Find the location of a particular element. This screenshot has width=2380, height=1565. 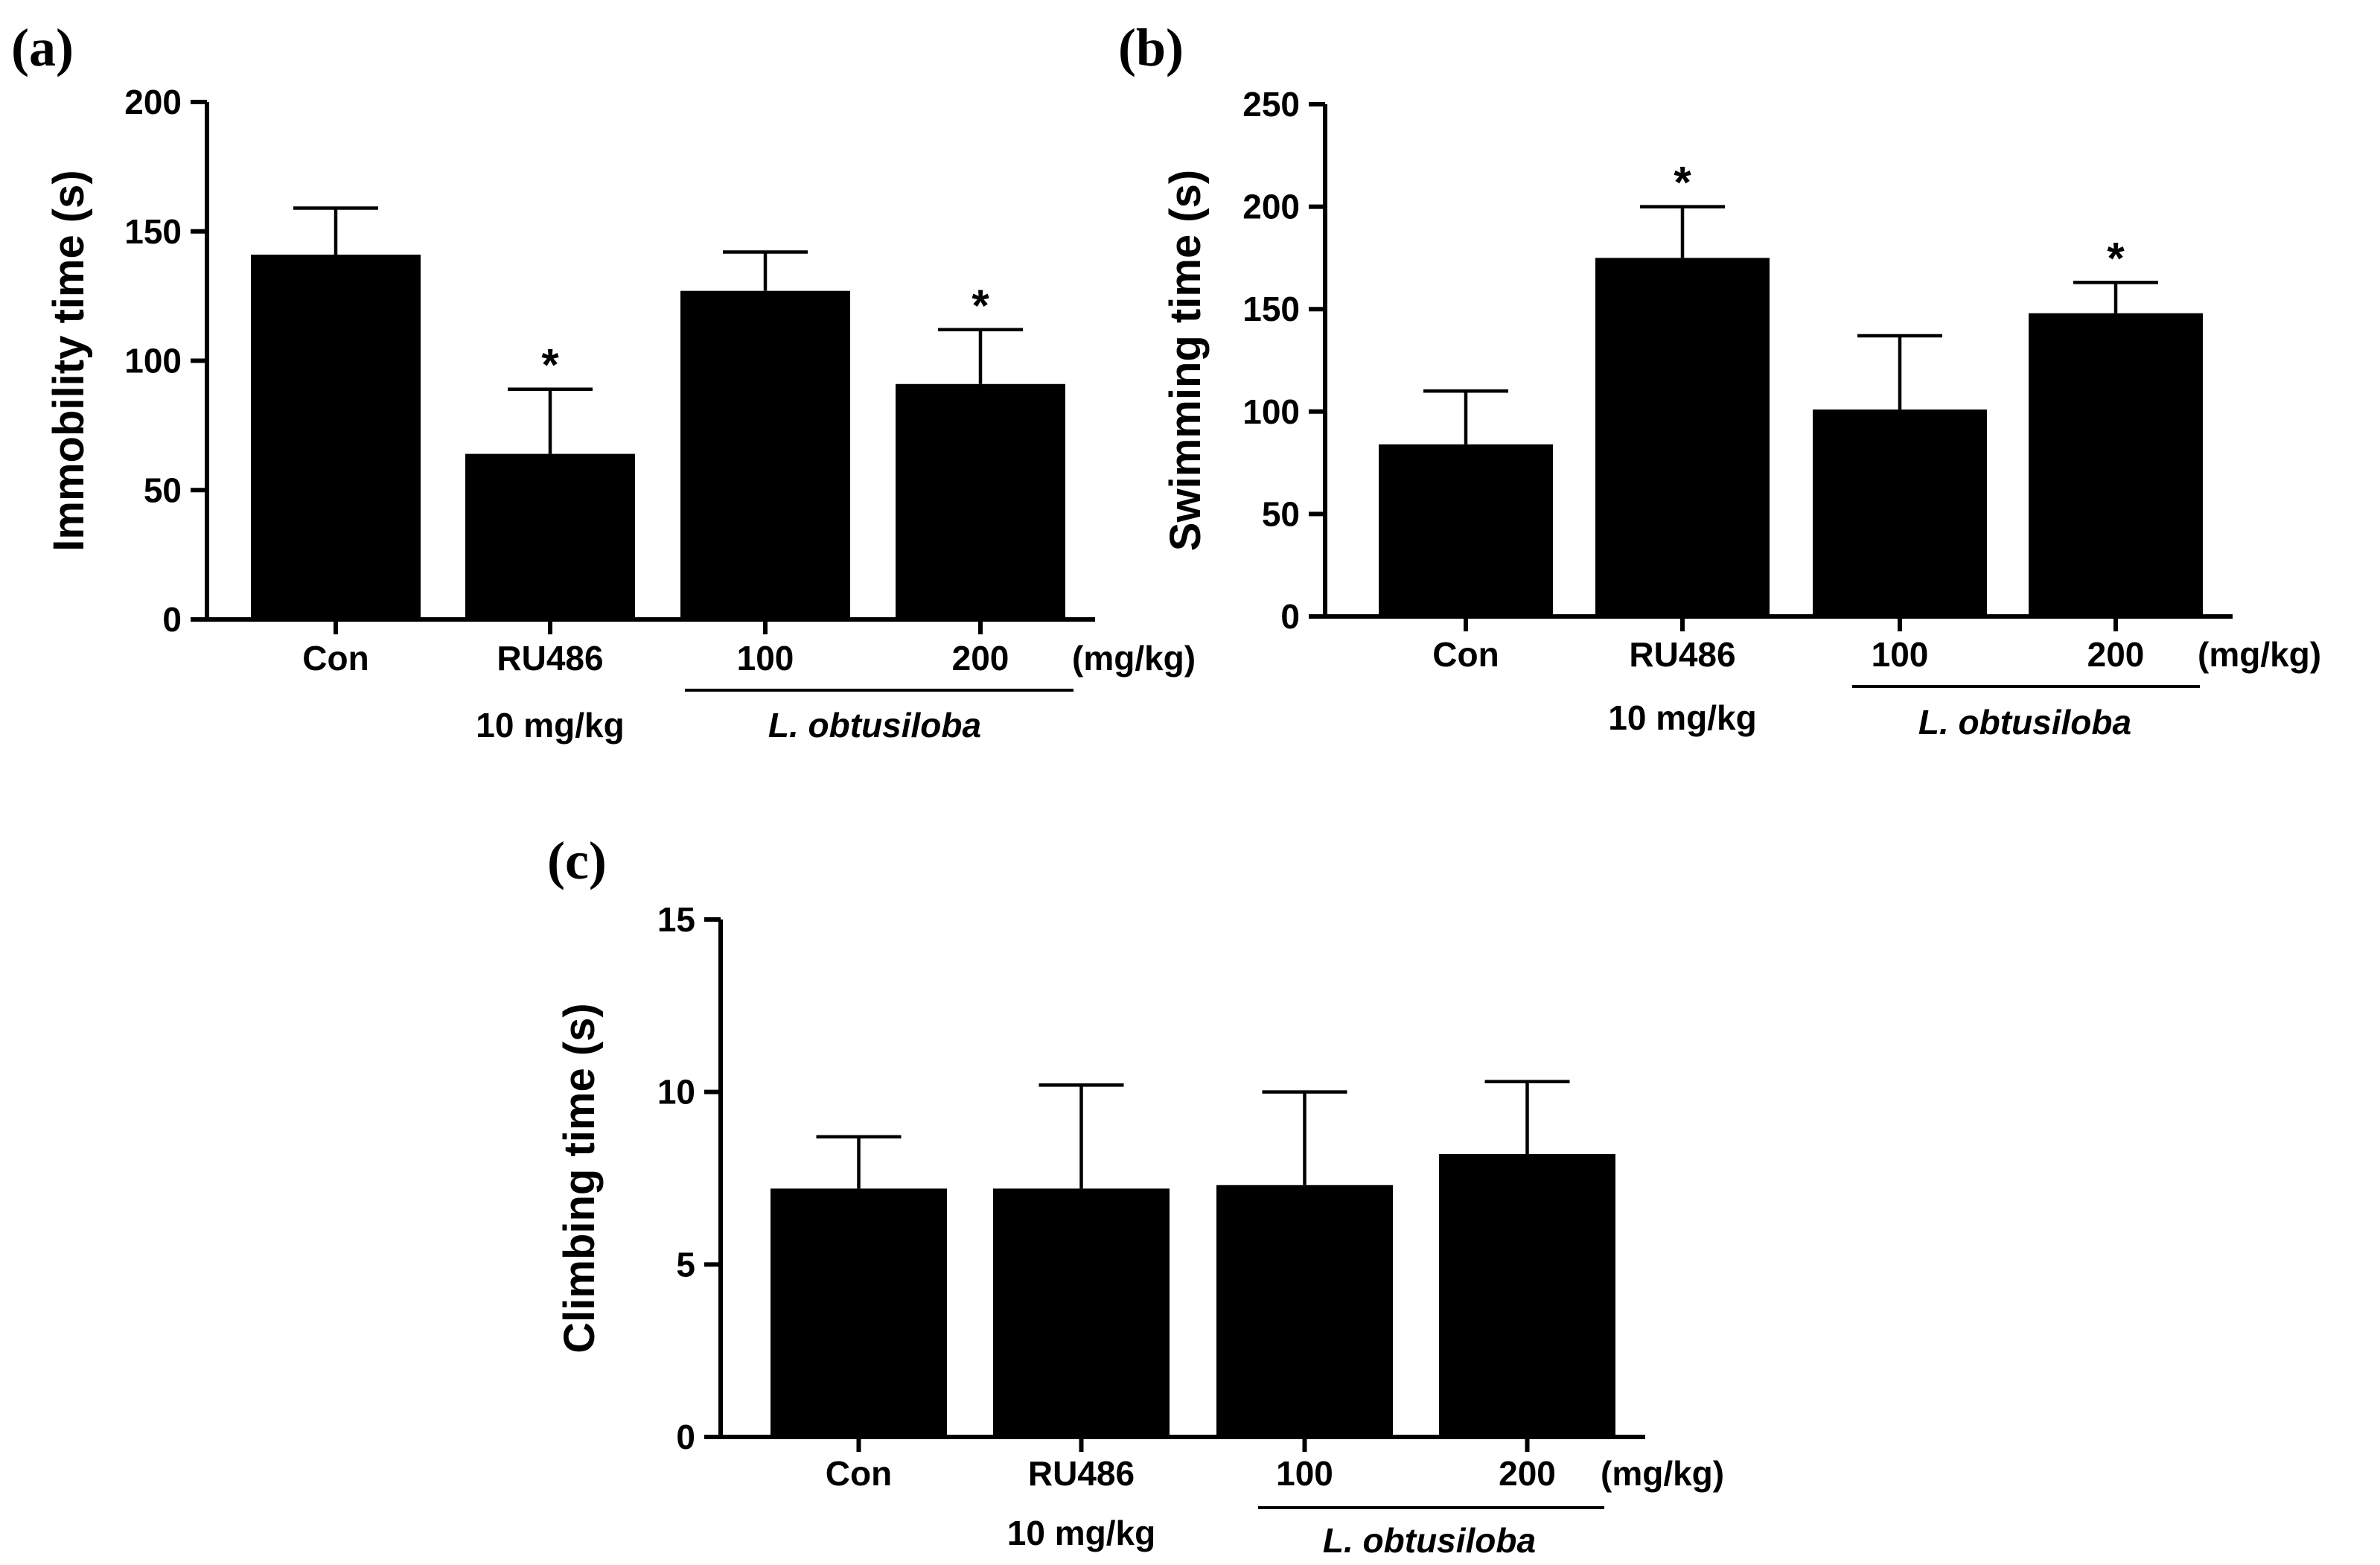

panel-label: (c) is located at coordinates (577, 860).